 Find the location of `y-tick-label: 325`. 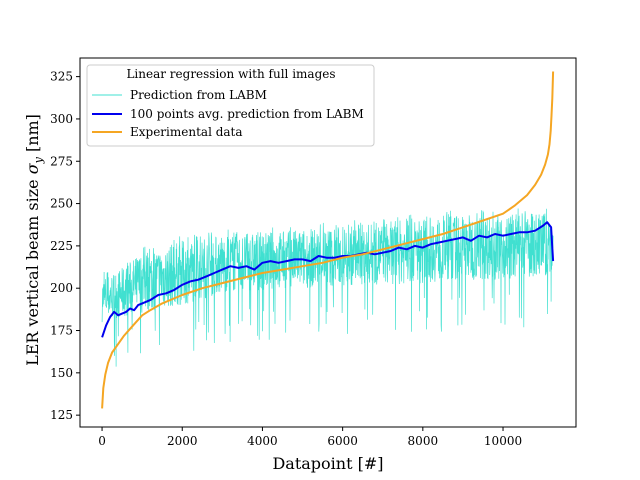

y-tick-label: 325 is located at coordinates (61, 77).